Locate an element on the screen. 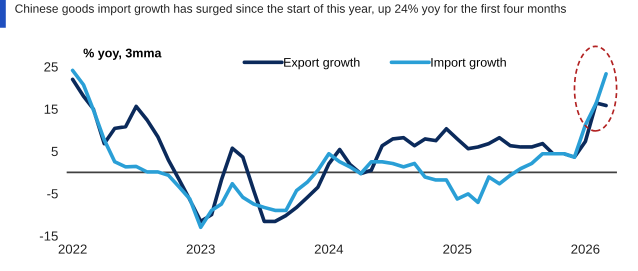  x-tick-label: 2024 is located at coordinates (329, 249).